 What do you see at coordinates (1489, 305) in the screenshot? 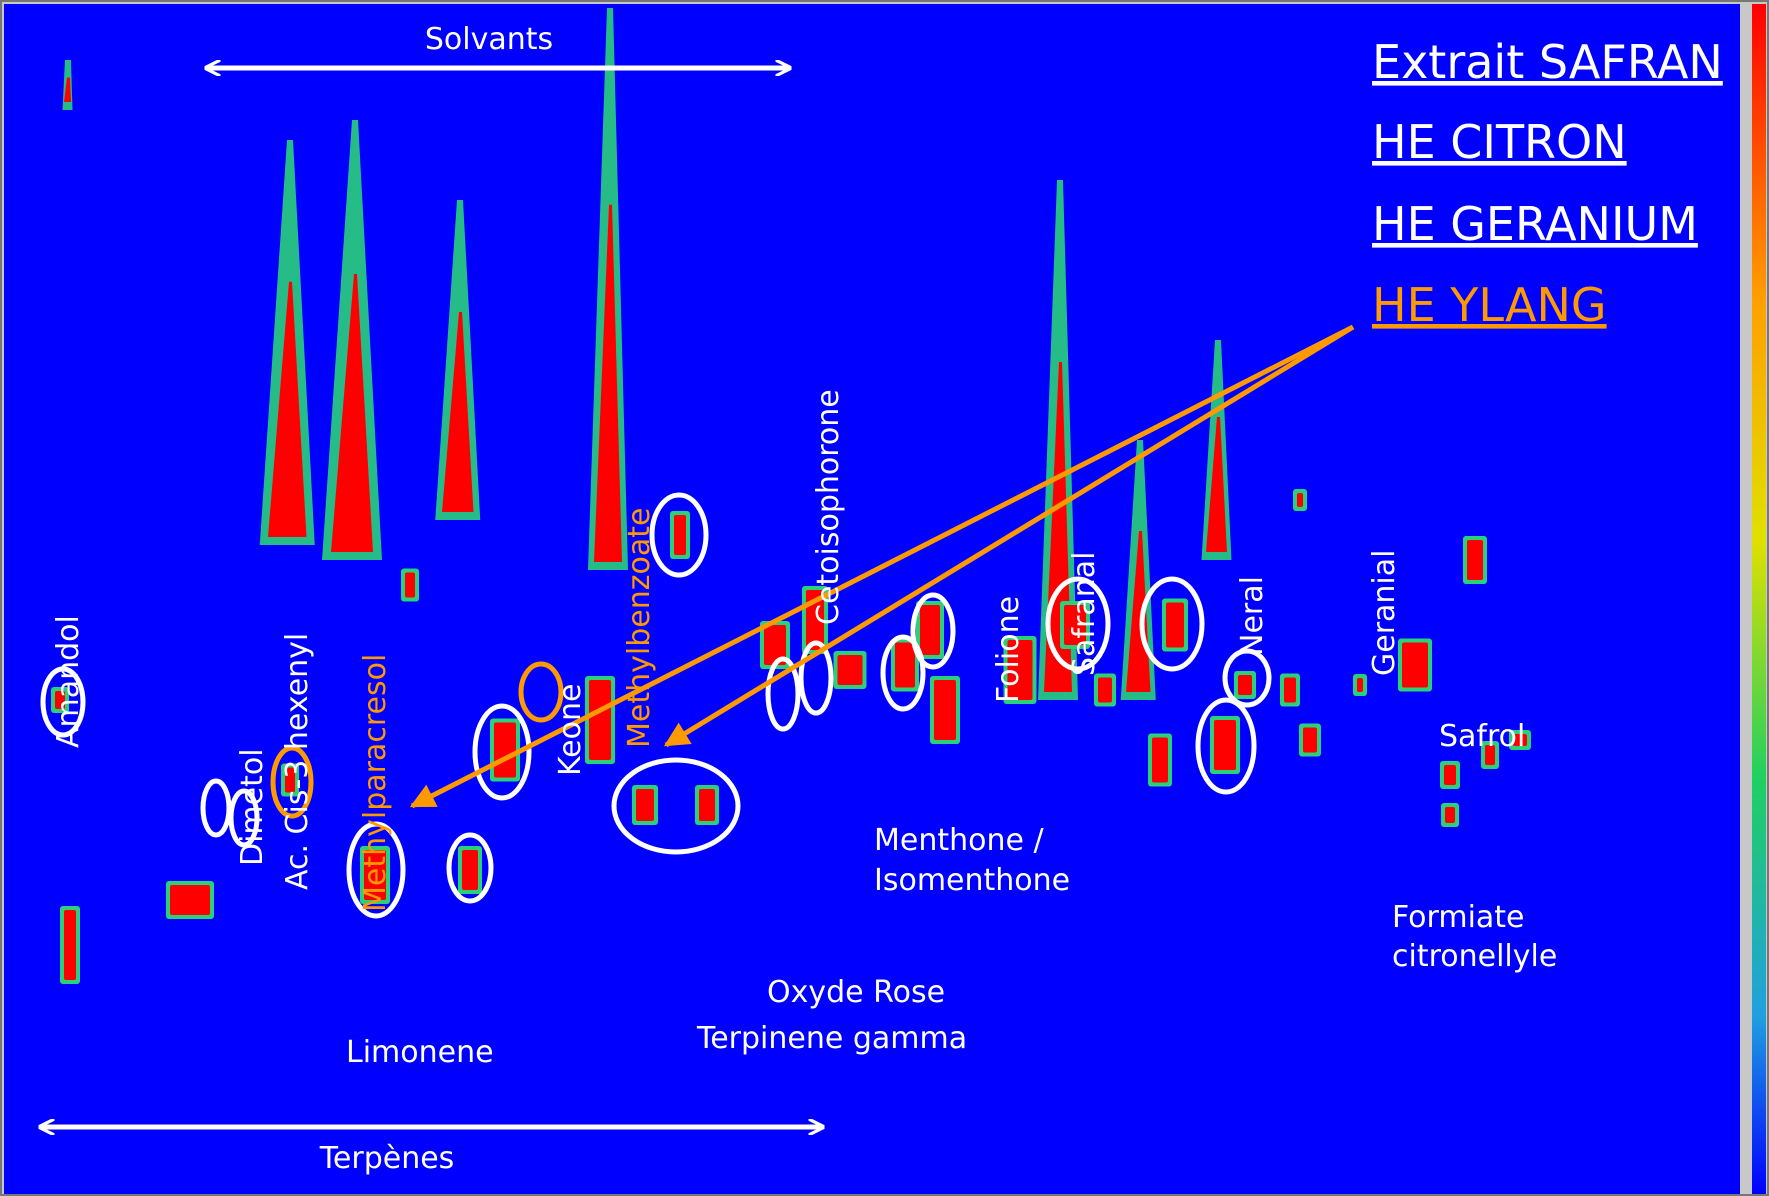
I see `legend-entry: HE YLANG` at bounding box center [1489, 305].